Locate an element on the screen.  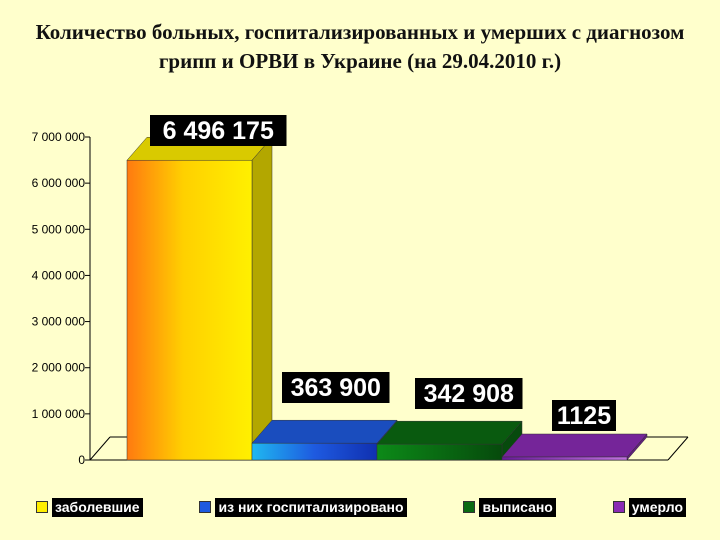
legend-label: заболевшие is located at coordinates (97, 507).